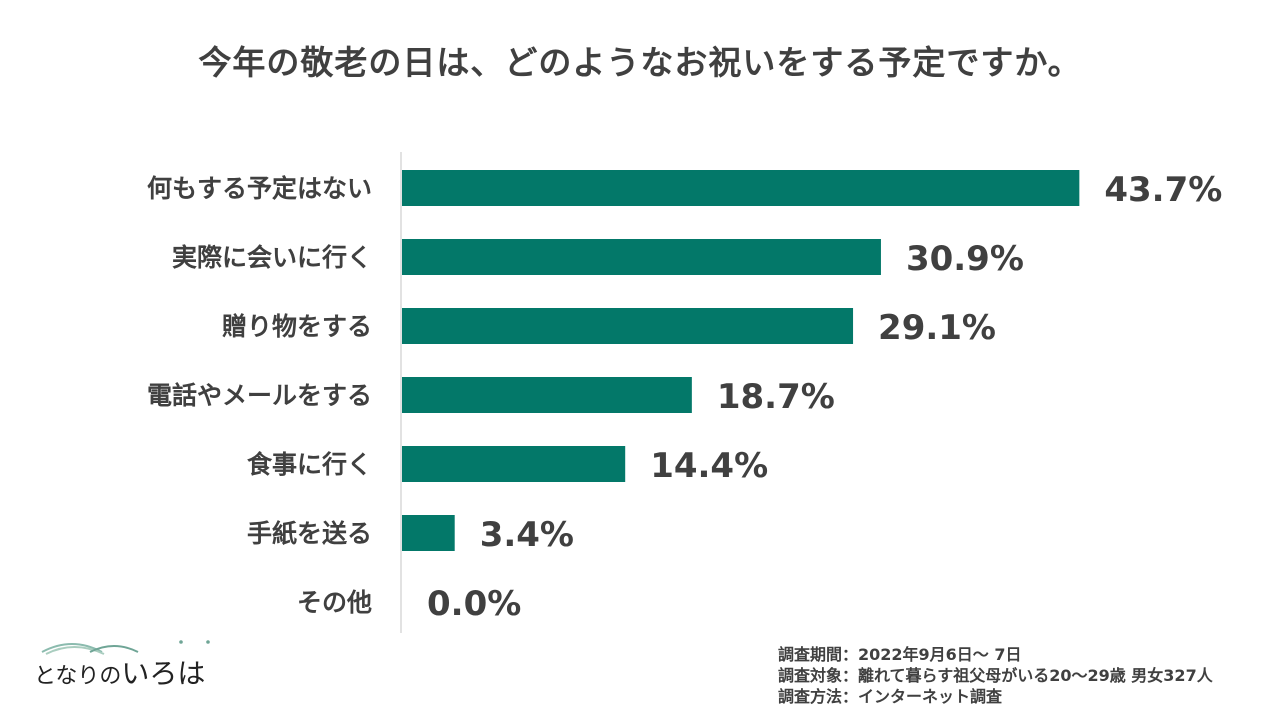  What do you see at coordinates (309, 464) in the screenshot?
I see `category-label: 食事に行く` at bounding box center [309, 464].